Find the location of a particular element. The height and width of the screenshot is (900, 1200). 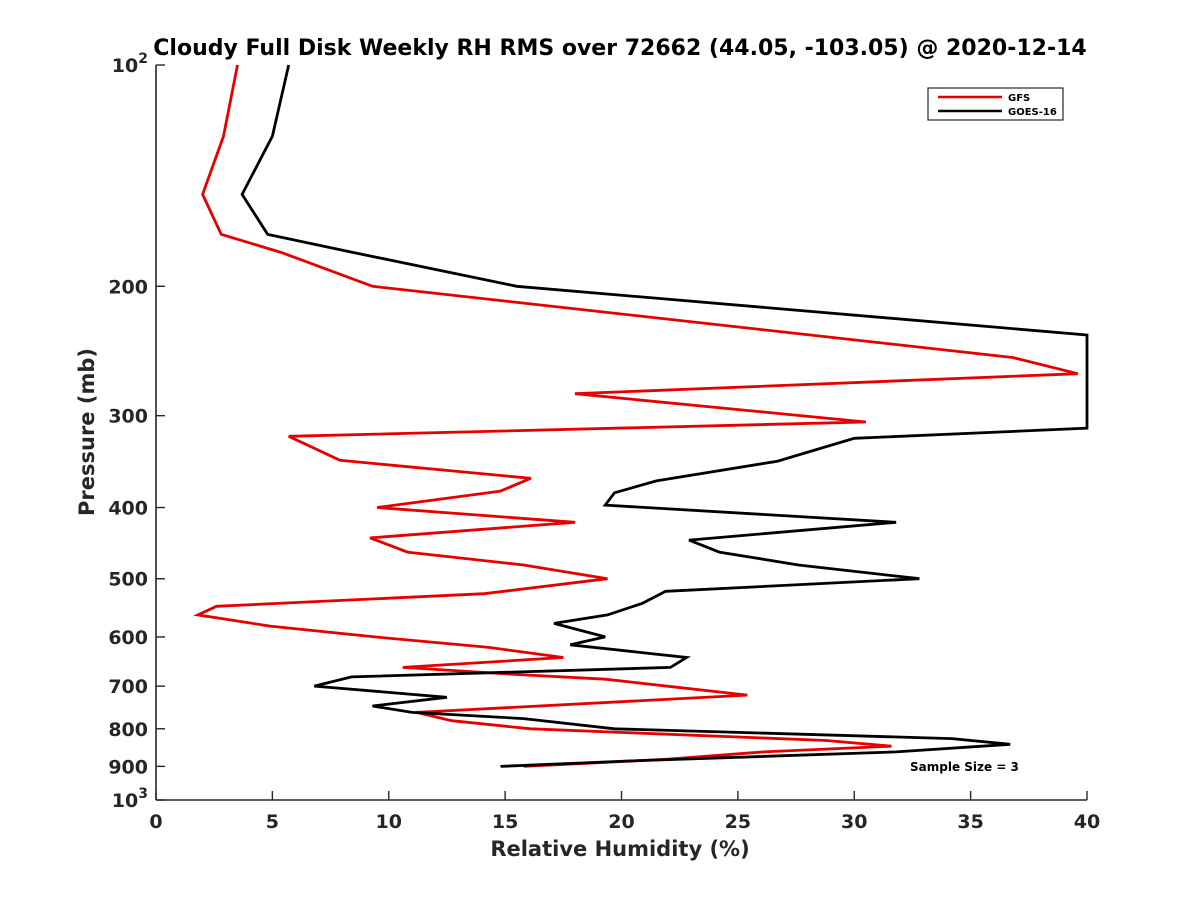

y-tick-label: 500 is located at coordinates (128, 580).